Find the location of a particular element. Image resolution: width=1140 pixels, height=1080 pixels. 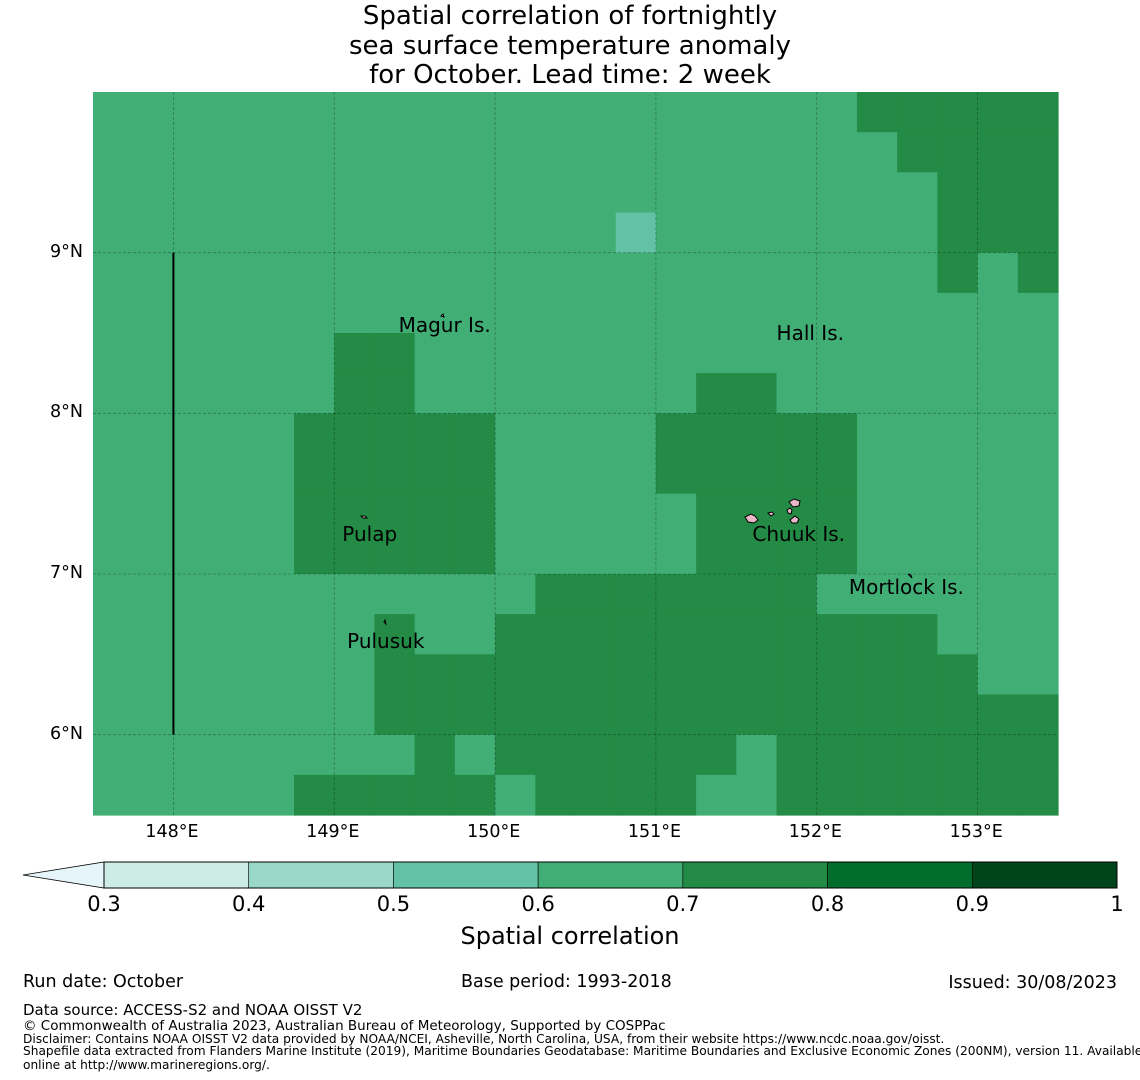

lon-tick-label: 152°E is located at coordinates (815, 832).